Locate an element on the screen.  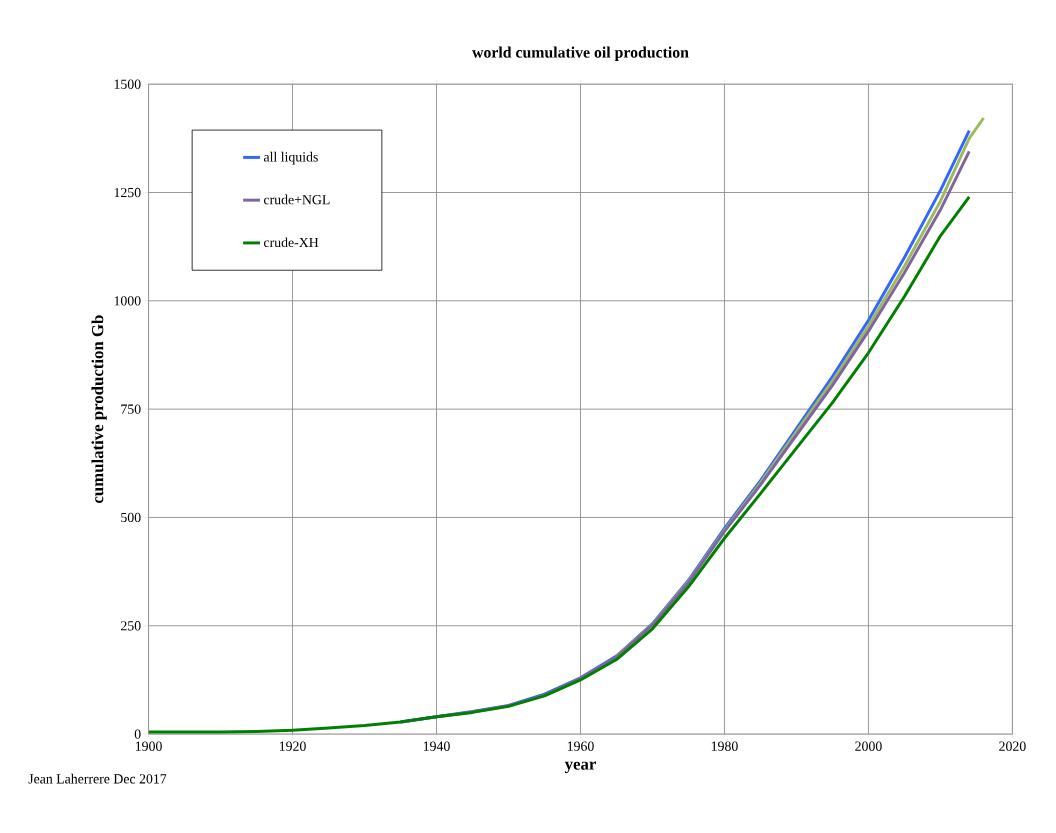
text: Jean Laherrere Dec 2017 is located at coordinates (97, 778).